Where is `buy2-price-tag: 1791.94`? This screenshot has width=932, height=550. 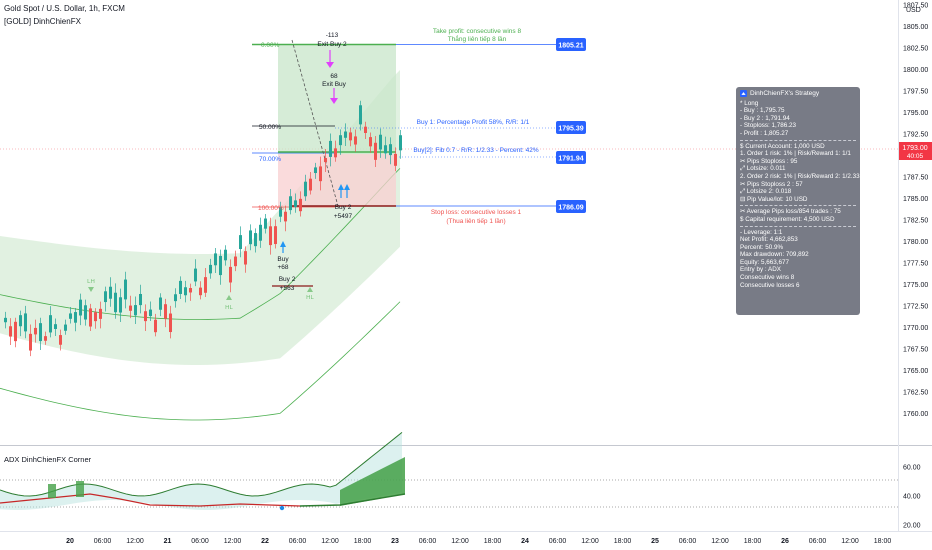 buy2-price-tag: 1791.94 is located at coordinates (571, 157).